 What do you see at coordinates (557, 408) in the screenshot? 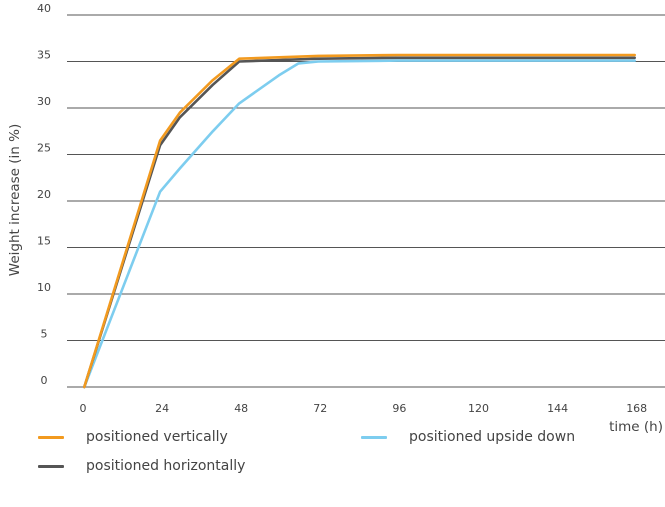
I see `x-tick-label: 144` at bounding box center [557, 408].